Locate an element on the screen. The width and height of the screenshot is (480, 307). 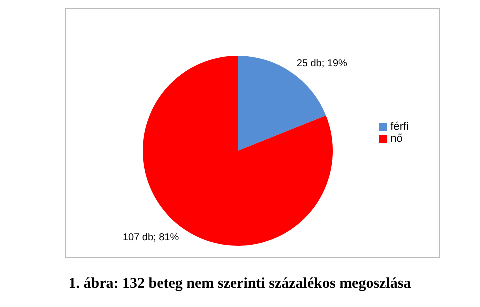
legend-label: férfi is located at coordinates (399, 127).